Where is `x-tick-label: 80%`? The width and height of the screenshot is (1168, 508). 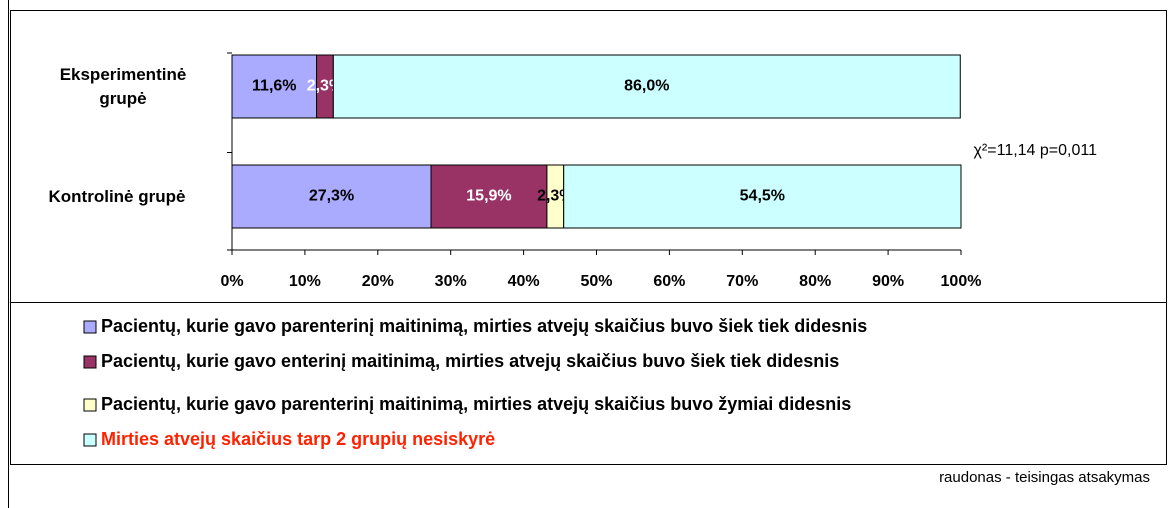
x-tick-label: 80% is located at coordinates (815, 281).